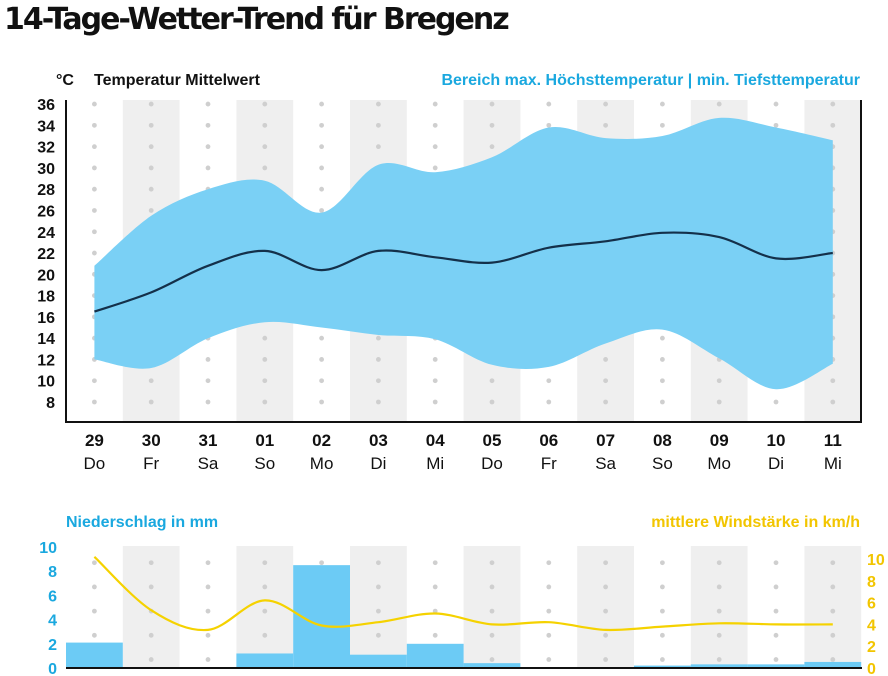 This screenshot has height=676, width=888. Describe the element at coordinates (52, 596) in the screenshot. I see `precip-y-tick-label: 6` at that location.